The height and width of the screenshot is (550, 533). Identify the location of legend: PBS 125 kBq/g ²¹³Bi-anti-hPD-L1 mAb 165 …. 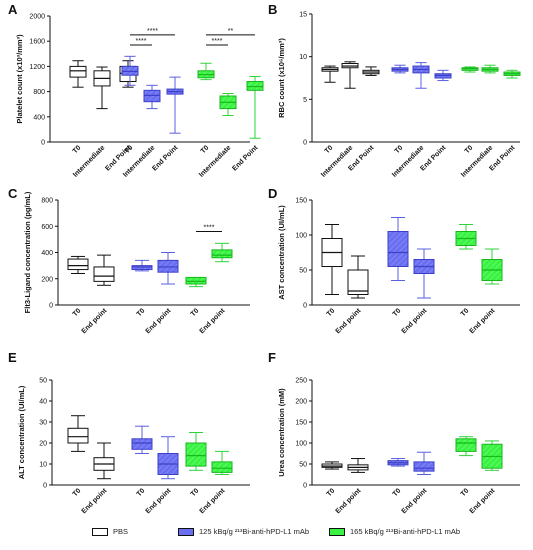
(266, 537).